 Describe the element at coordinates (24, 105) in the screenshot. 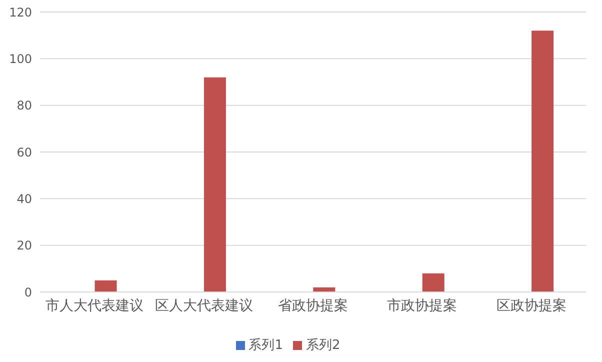

I see `y-tick-label: 80` at that location.